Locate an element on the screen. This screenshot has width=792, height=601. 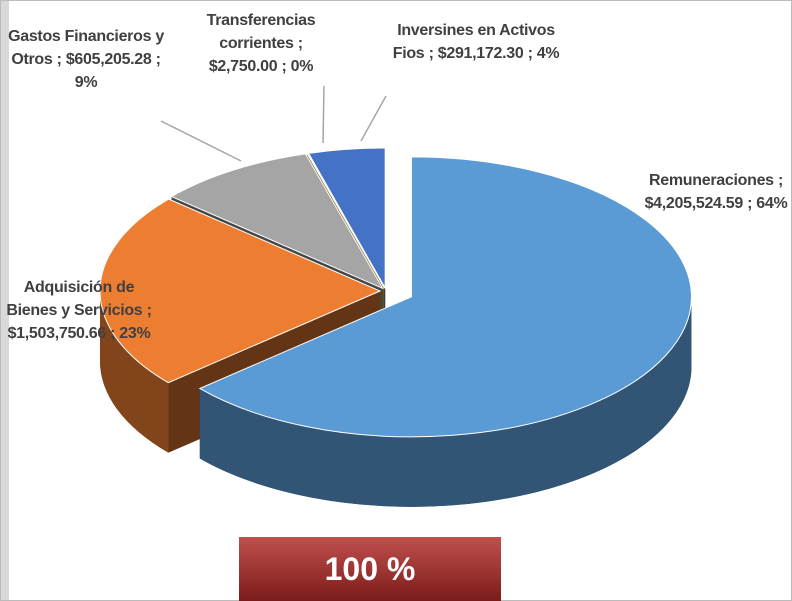
data-label: Remuneraciones ; $4,205,524.59 ; 64% is located at coordinates (716, 192).